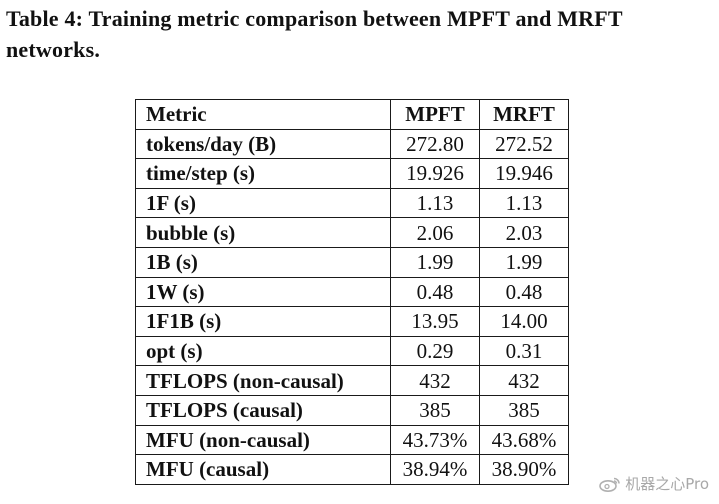  What do you see at coordinates (263, 440) in the screenshot?
I see `metric-cell: MFU (non-causal)` at bounding box center [263, 440].